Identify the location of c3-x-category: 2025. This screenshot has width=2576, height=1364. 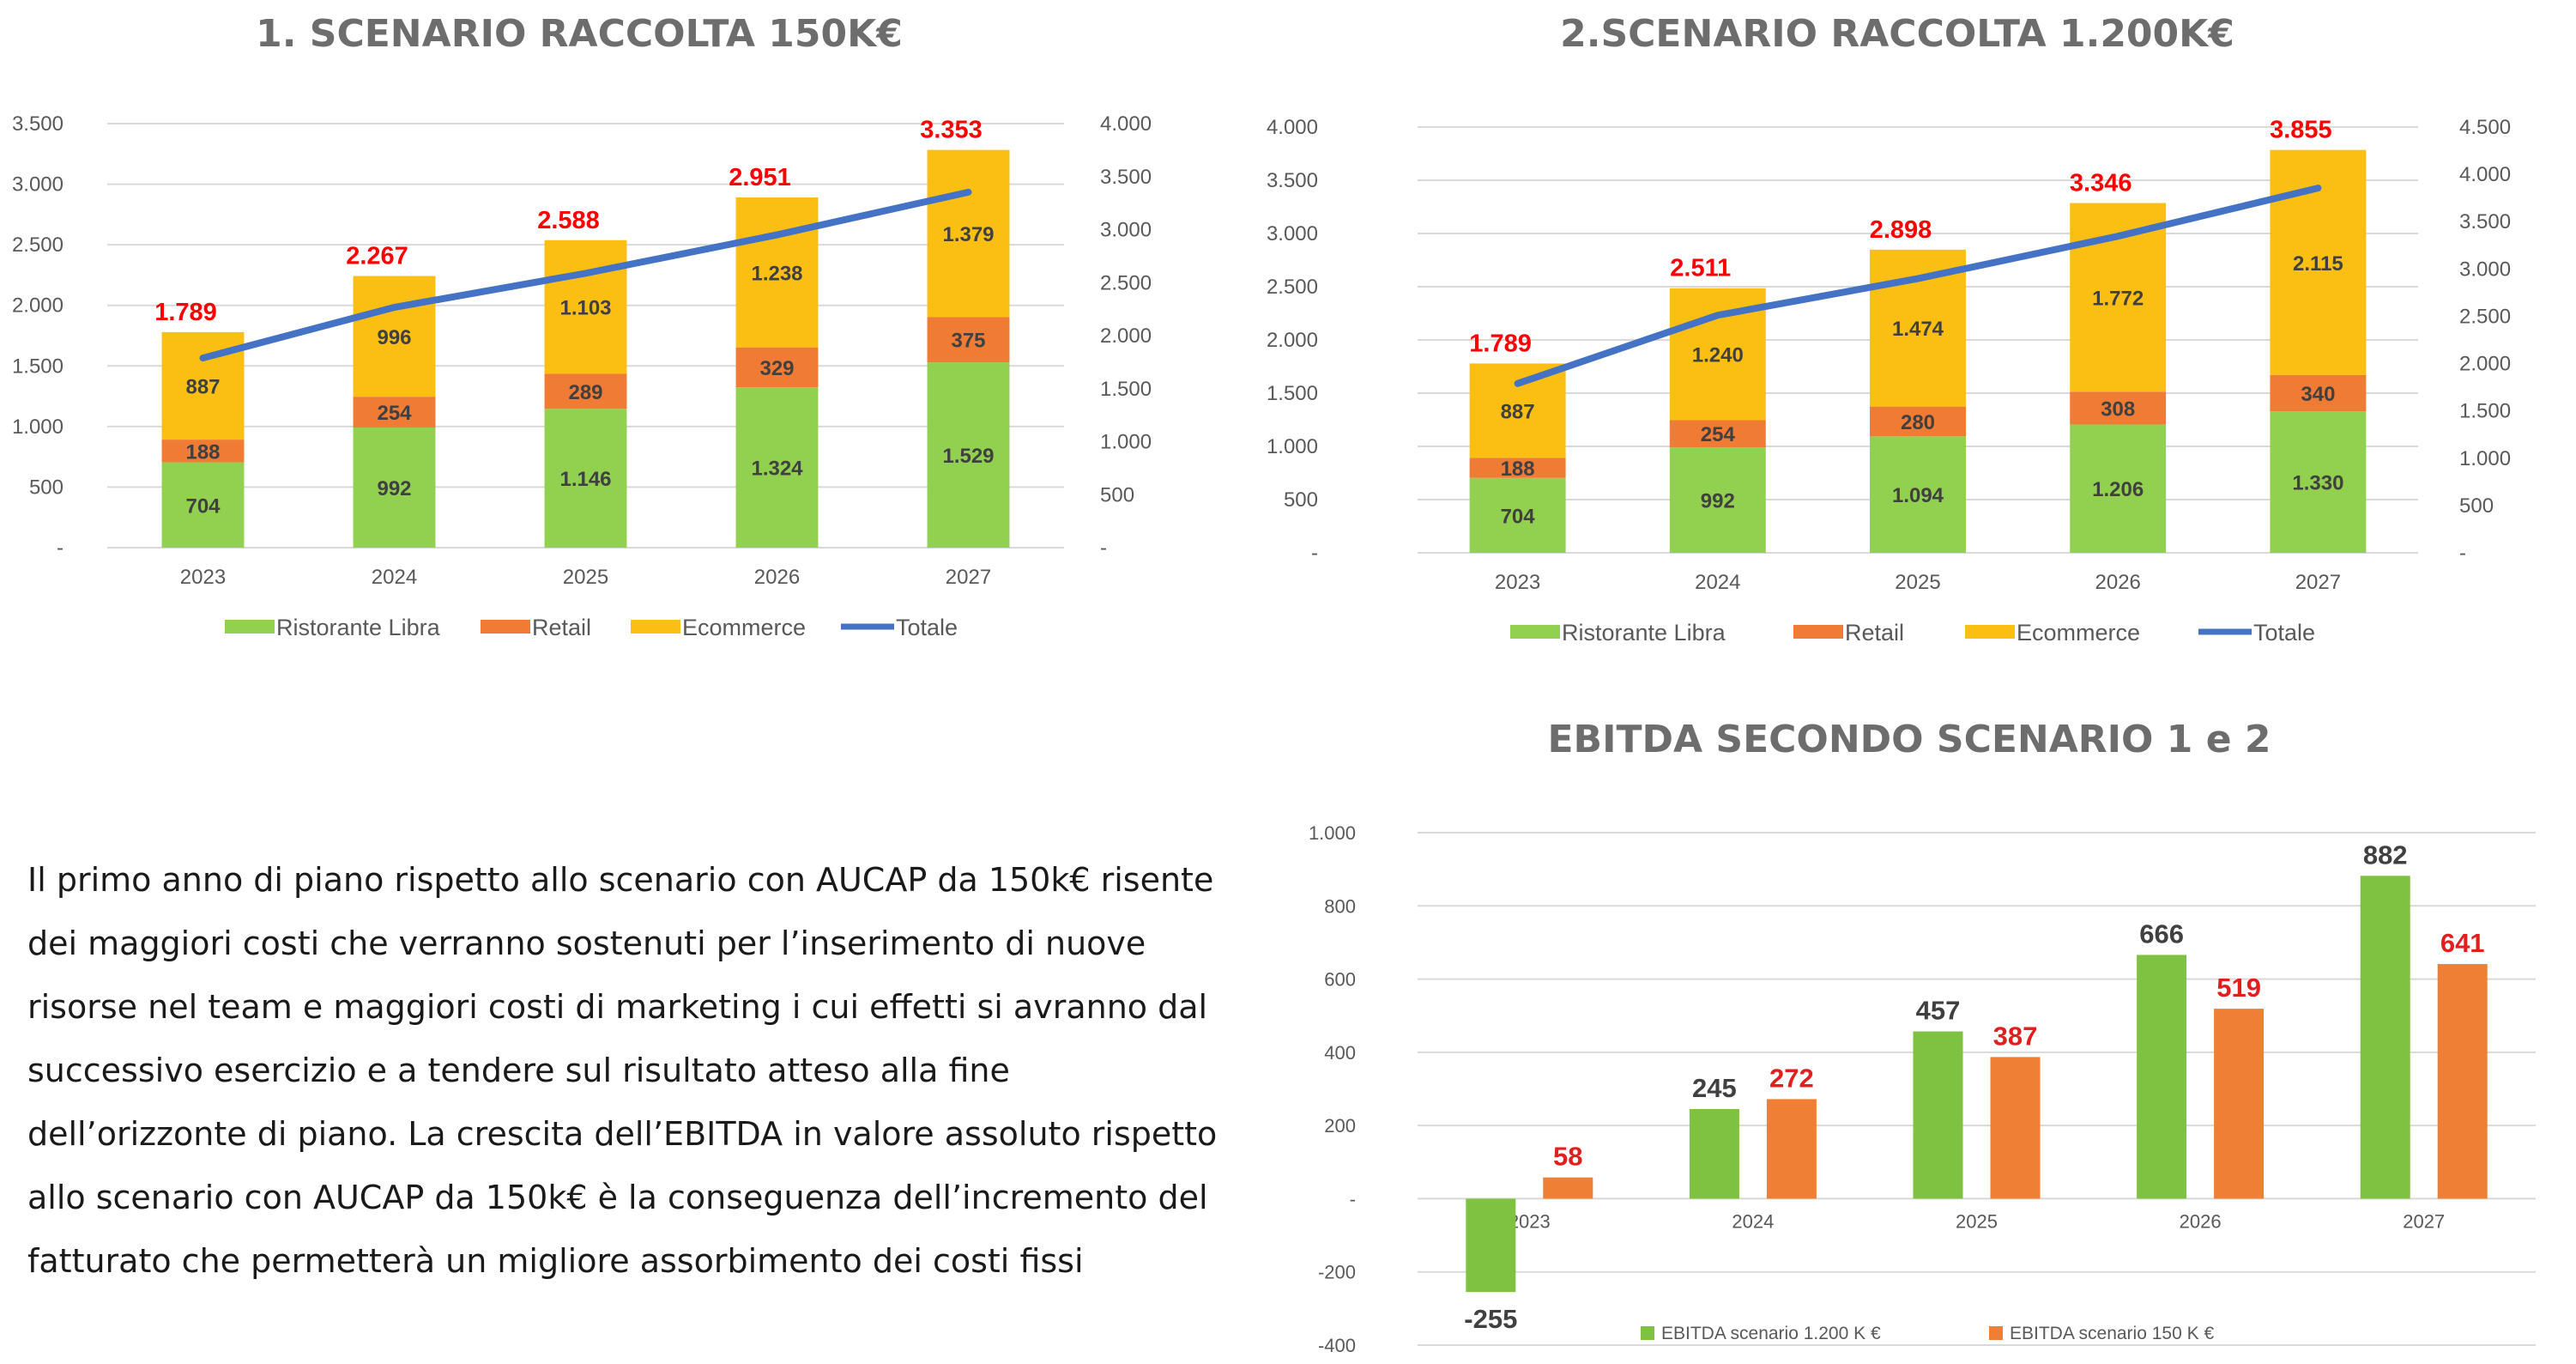
(1977, 1221).